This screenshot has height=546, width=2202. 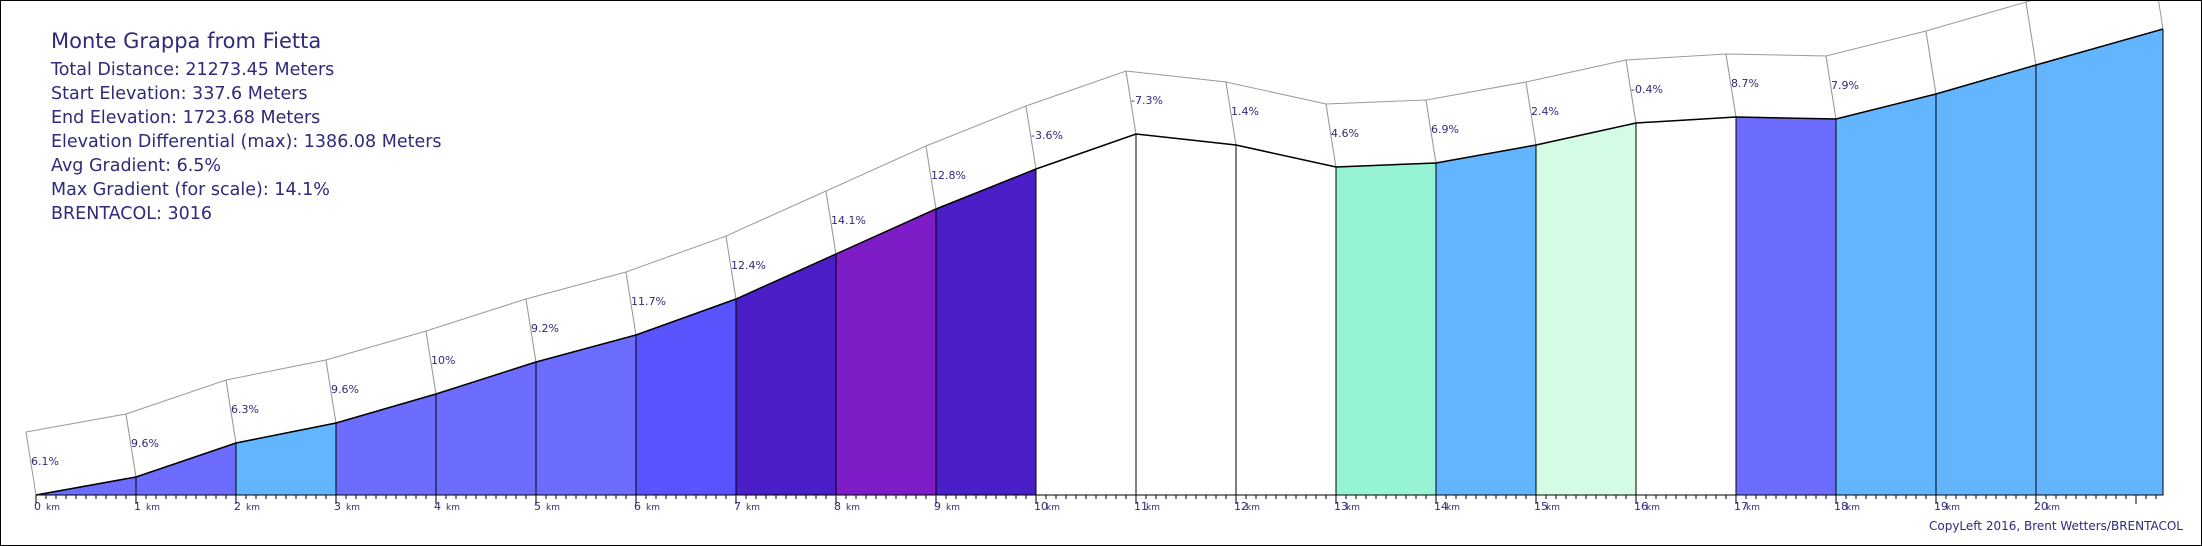 What do you see at coordinates (1845, 85) in the screenshot?
I see `gradient-label: 7.9%` at bounding box center [1845, 85].